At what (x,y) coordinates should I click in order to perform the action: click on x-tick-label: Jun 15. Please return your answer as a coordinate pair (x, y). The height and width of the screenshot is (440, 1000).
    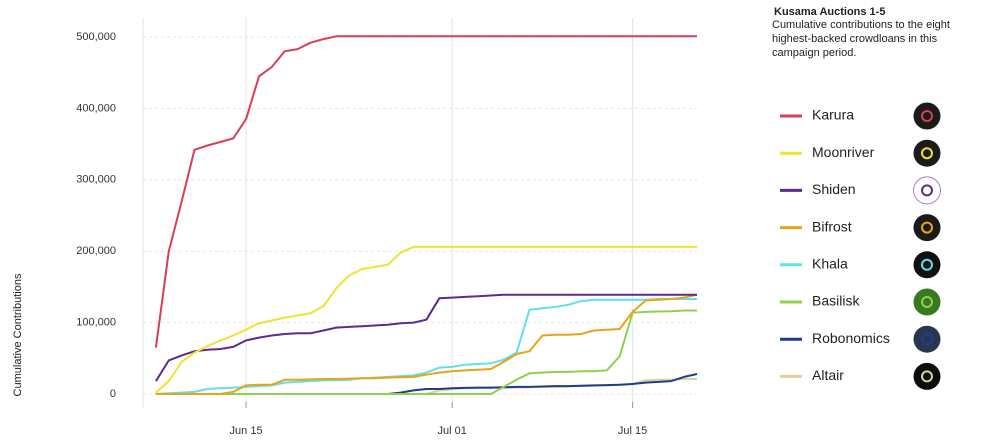
    Looking at the image, I should click on (246, 431).